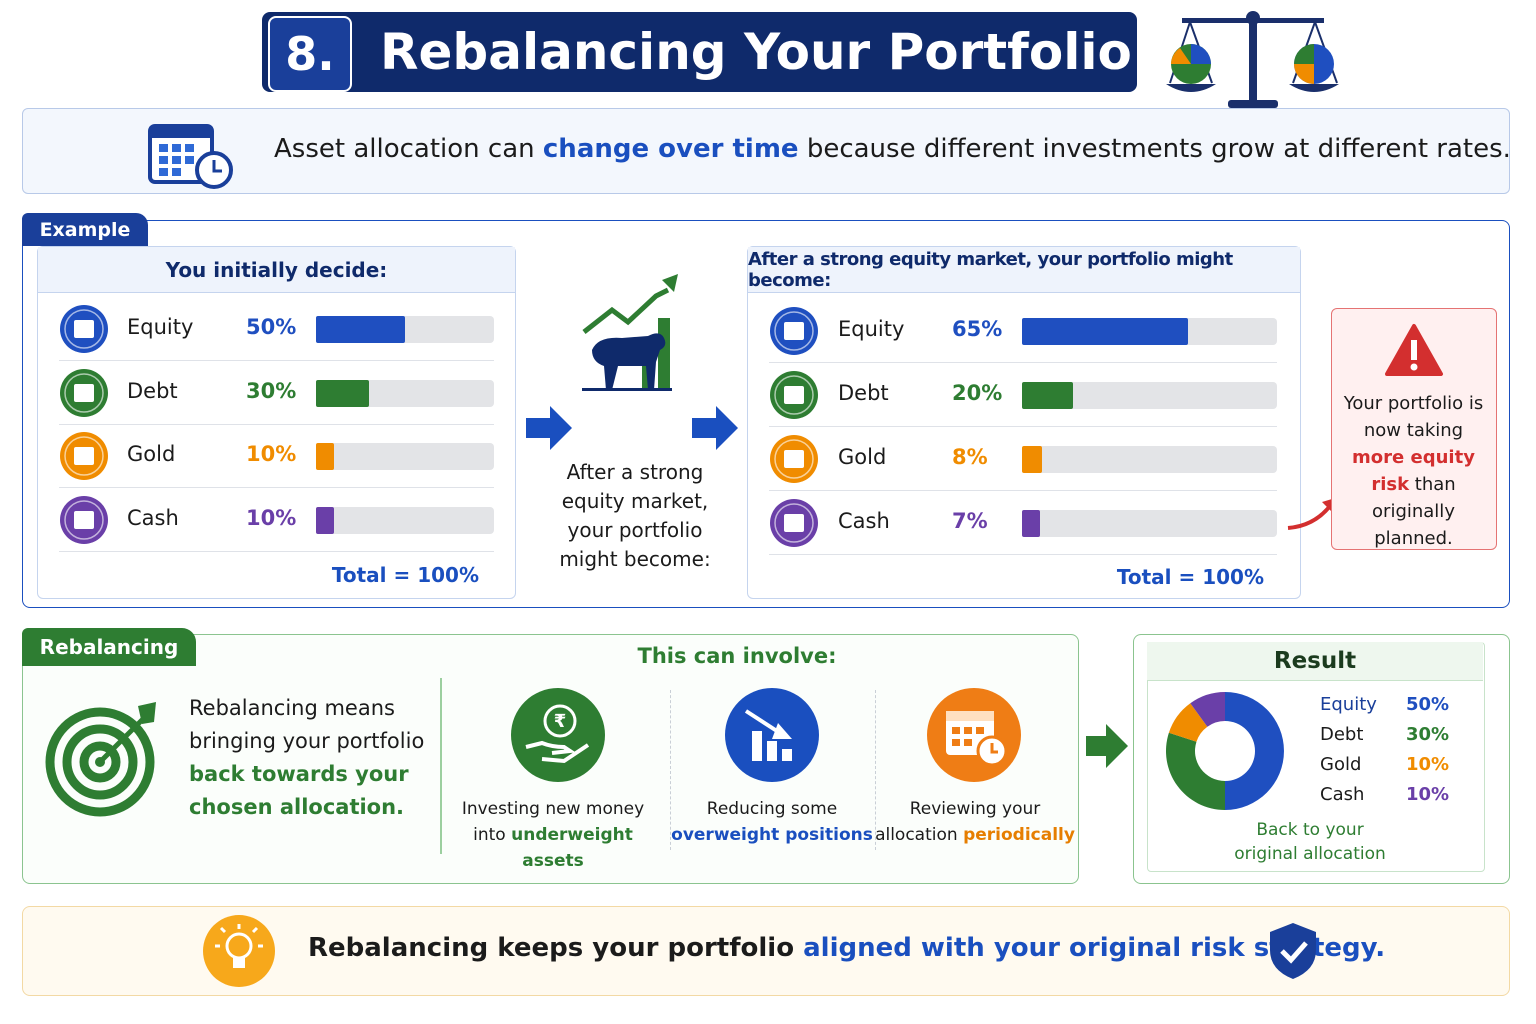  I want to click on asset-row: Equity 65%, so click(1024, 333).